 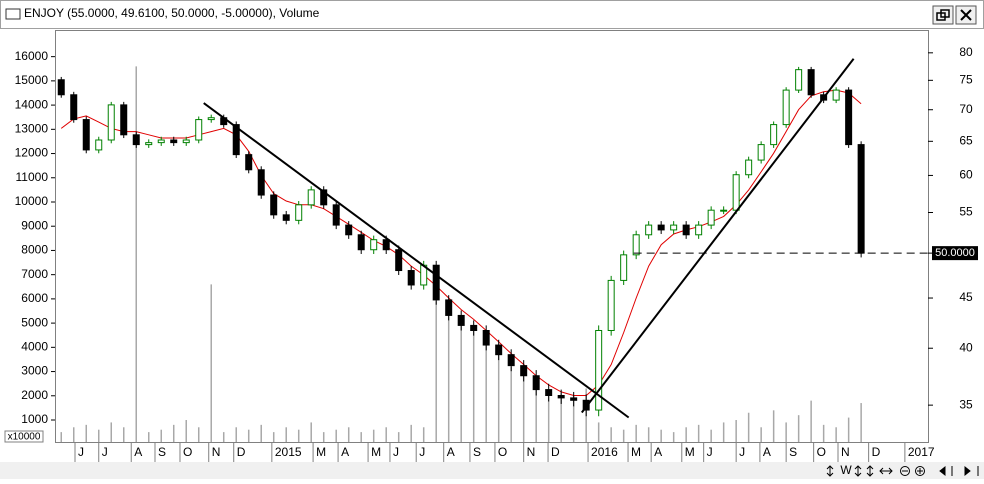 I want to click on scroll-arrows, so click(x=955, y=471).